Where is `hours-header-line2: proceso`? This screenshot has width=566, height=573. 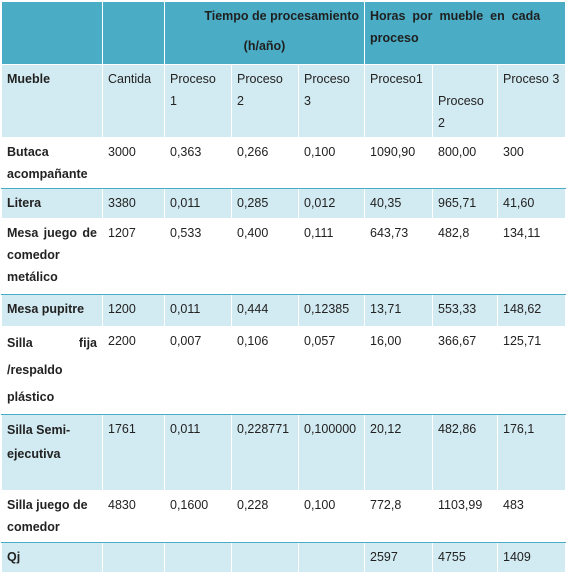 hours-header-line2: proceso is located at coordinates (394, 38).